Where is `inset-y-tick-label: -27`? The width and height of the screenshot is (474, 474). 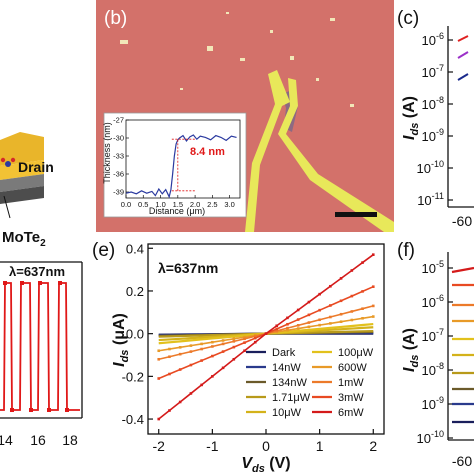 inset-y-tick-label: -27 is located at coordinates (118, 120).